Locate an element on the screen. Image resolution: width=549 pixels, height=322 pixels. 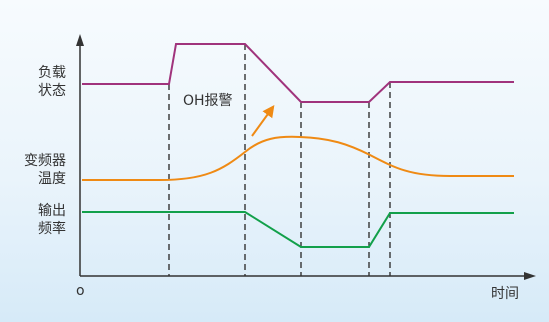
x-axis-label: 时间 is located at coordinates (505, 294).